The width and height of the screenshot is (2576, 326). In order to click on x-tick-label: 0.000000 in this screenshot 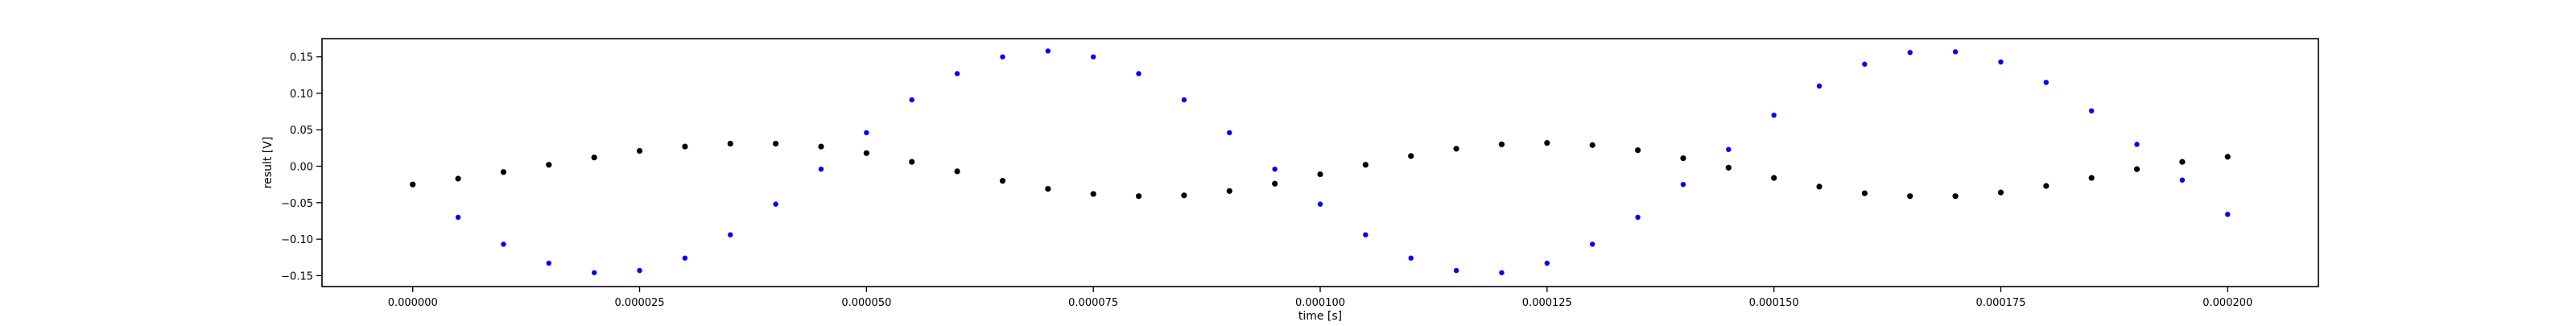, I will do `click(413, 303)`.